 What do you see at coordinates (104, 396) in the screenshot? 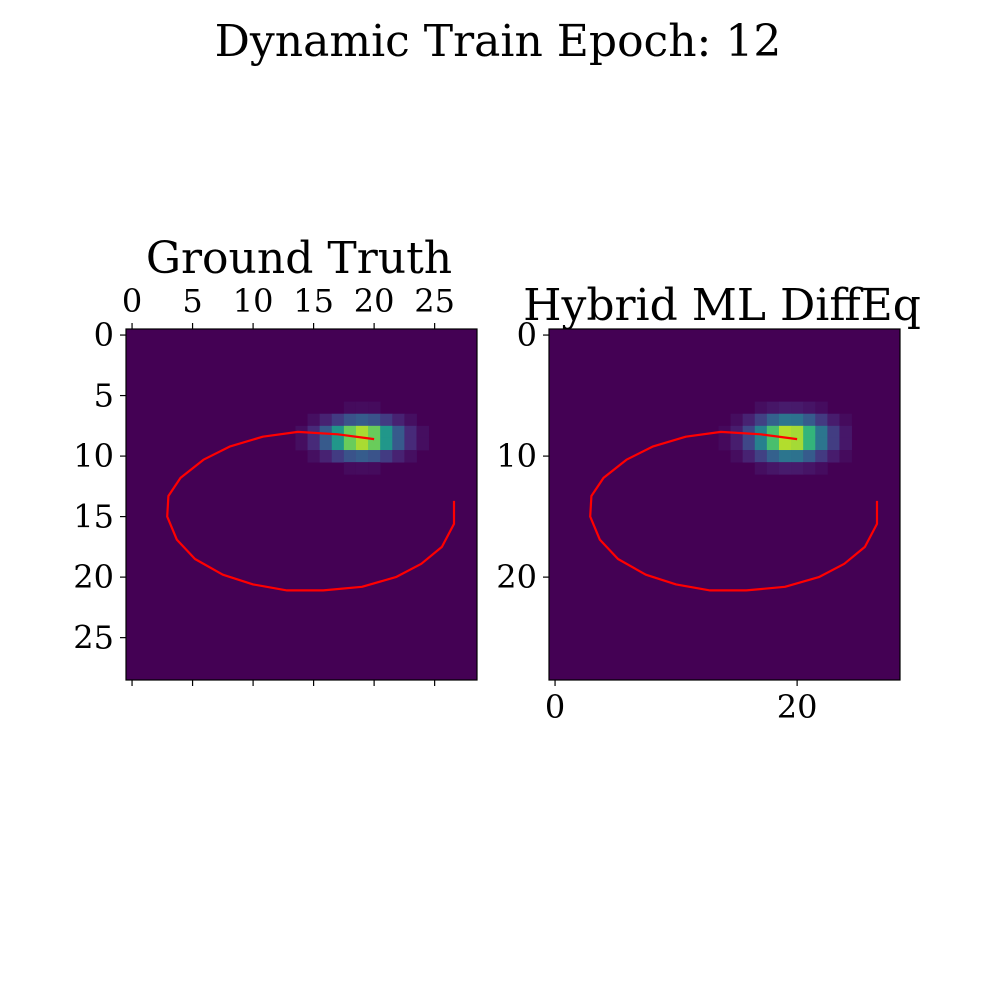
I see `y-tick-label: 5` at bounding box center [104, 396].